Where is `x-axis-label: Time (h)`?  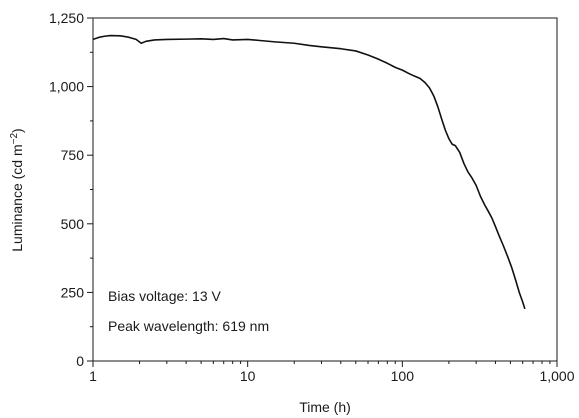
x-axis-label: Time (h) is located at coordinates (325, 407).